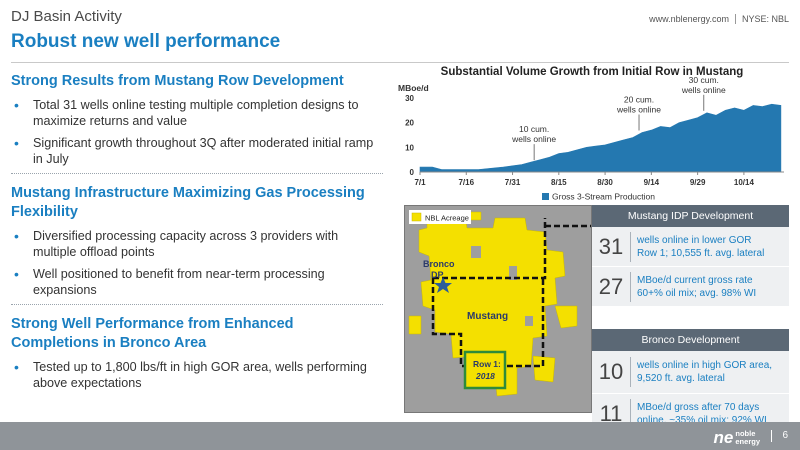 The image size is (800, 450). What do you see at coordinates (611, 413) in the screenshot?
I see `stat-value: 11` at bounding box center [611, 413].